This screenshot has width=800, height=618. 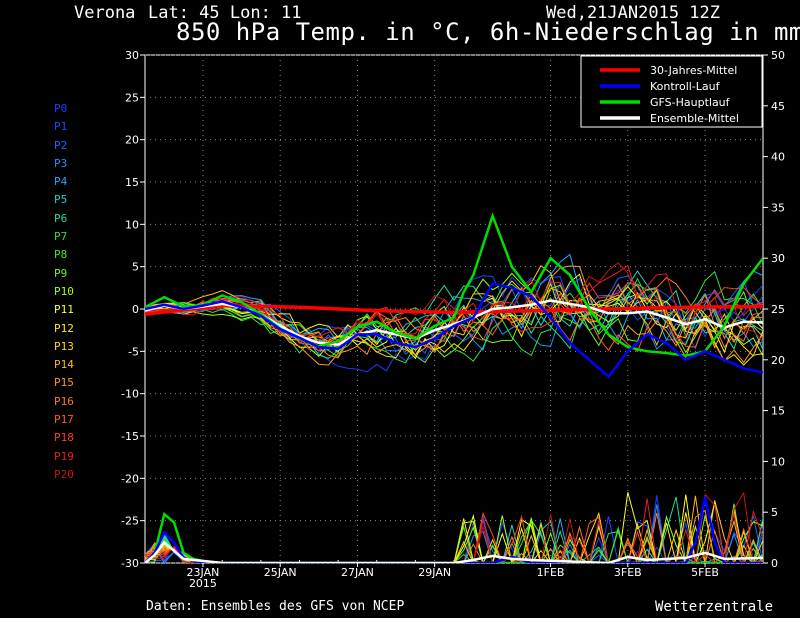 I want to click on y-tick-label-left: -5, so click(x=133, y=351).